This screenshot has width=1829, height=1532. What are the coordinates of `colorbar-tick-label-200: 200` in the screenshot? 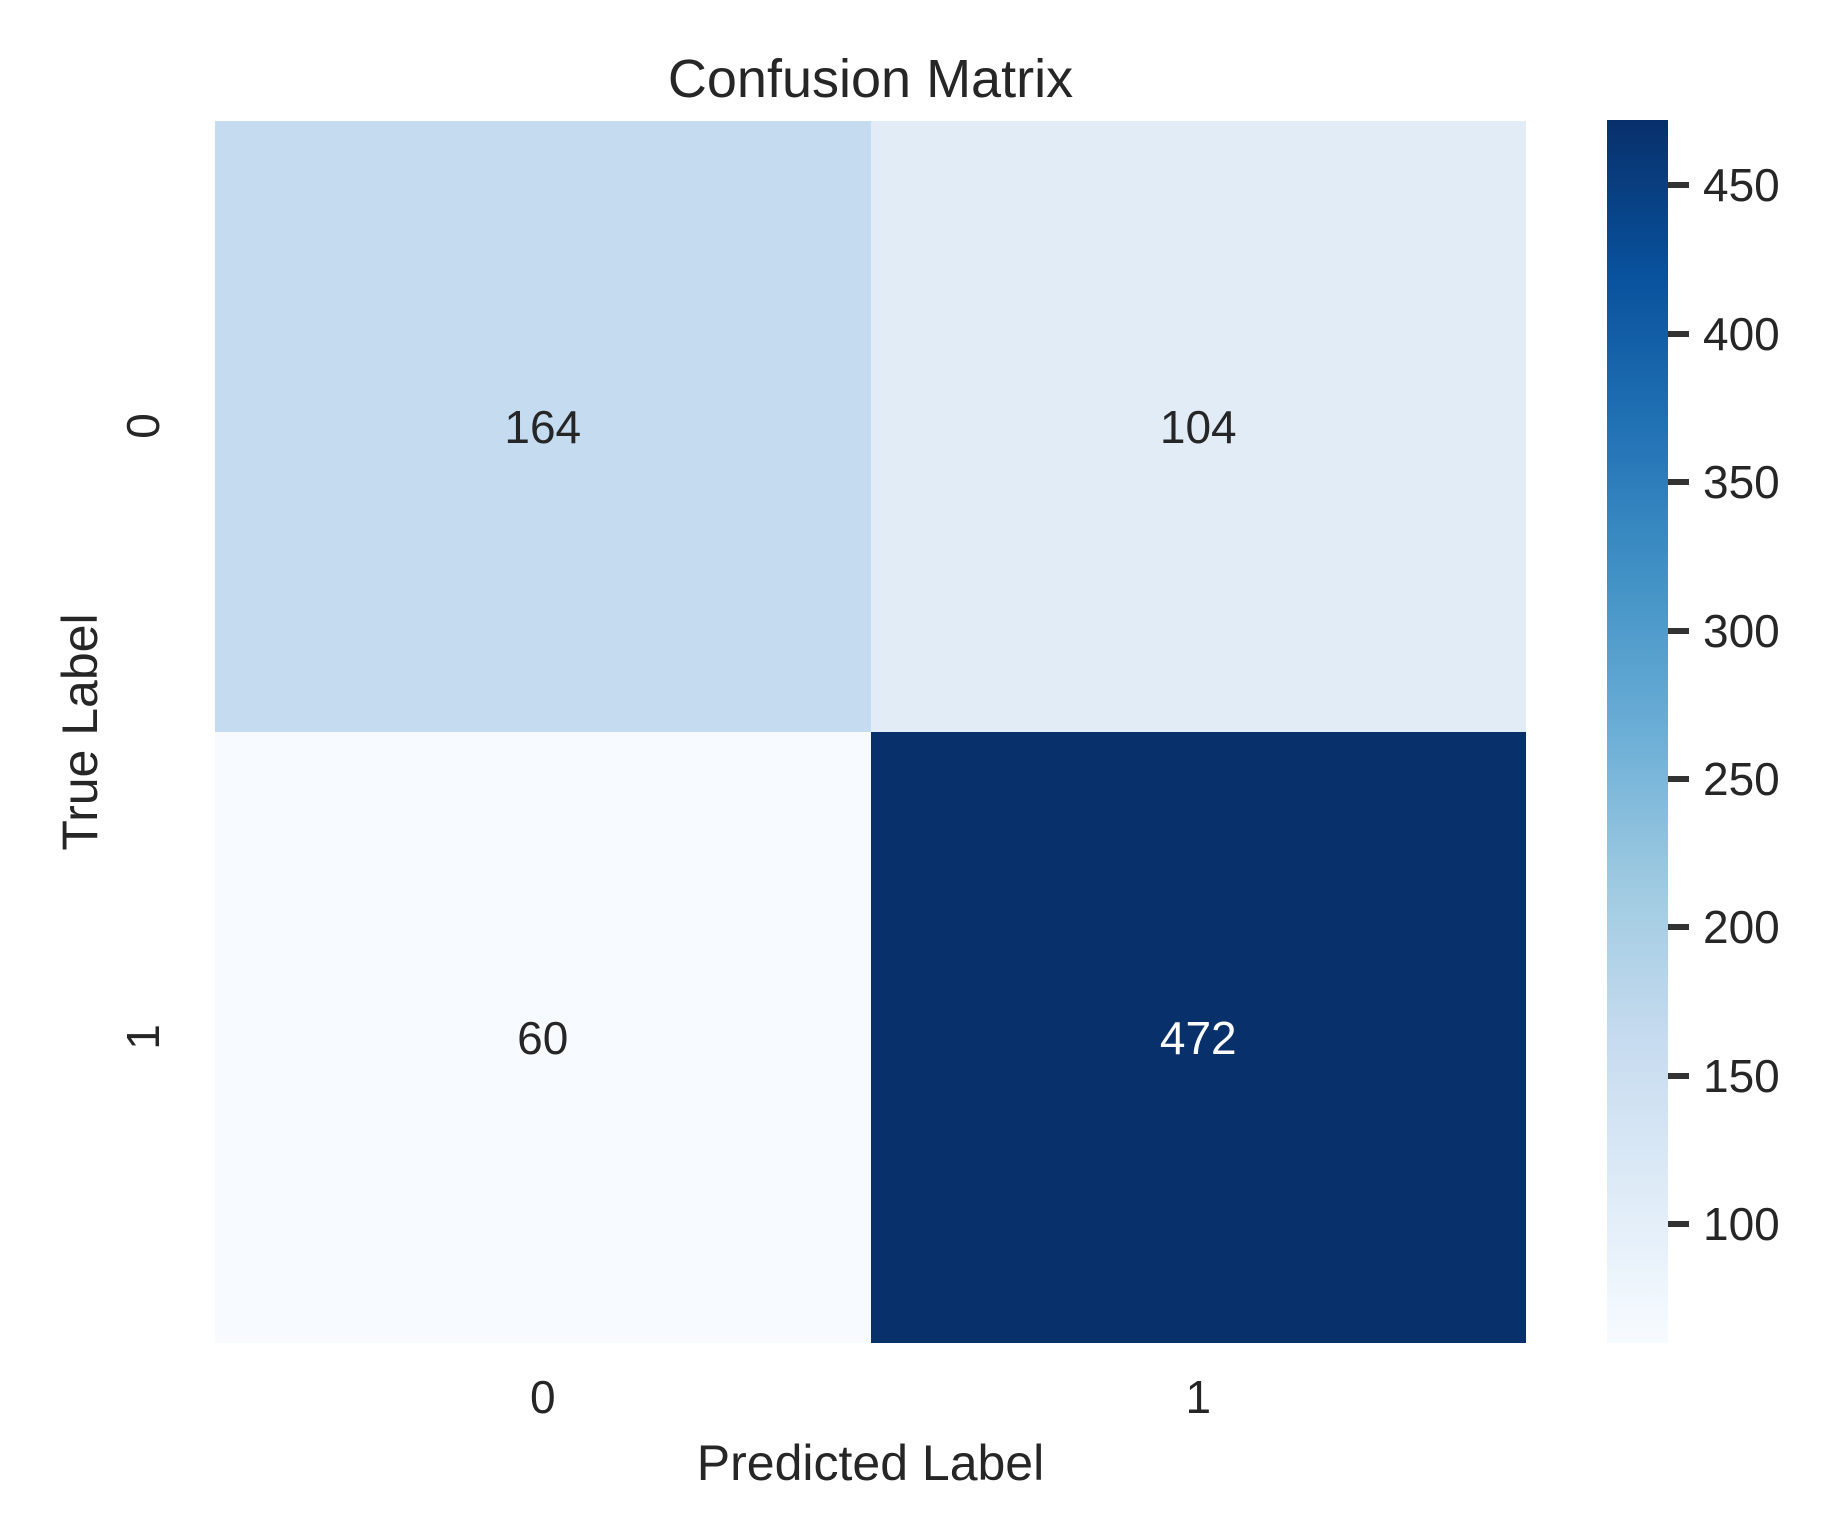 It's located at (1741, 927).